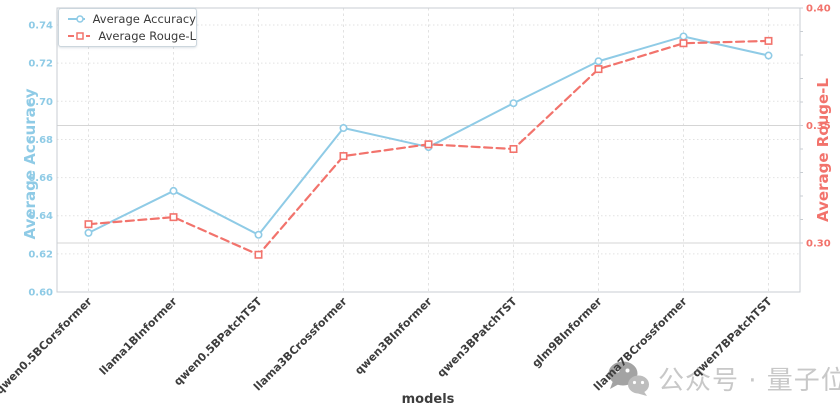 The width and height of the screenshot is (840, 412). I want to click on left-tick-label: 0.72, so click(40, 64).